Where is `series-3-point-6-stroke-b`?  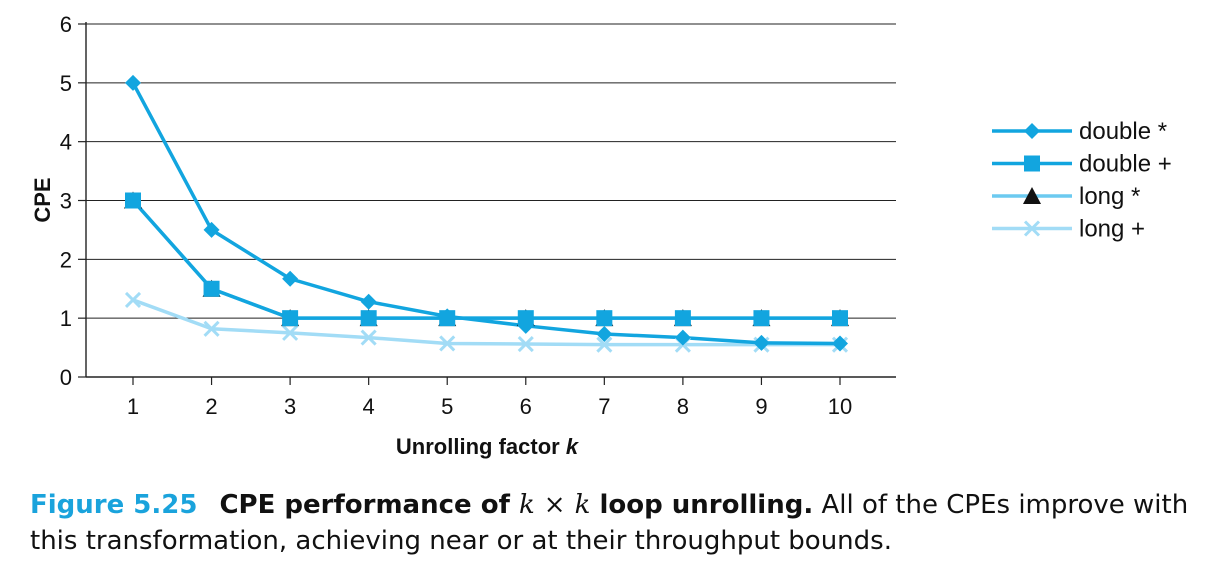 series-3-point-6-stroke-b is located at coordinates (525, 344).